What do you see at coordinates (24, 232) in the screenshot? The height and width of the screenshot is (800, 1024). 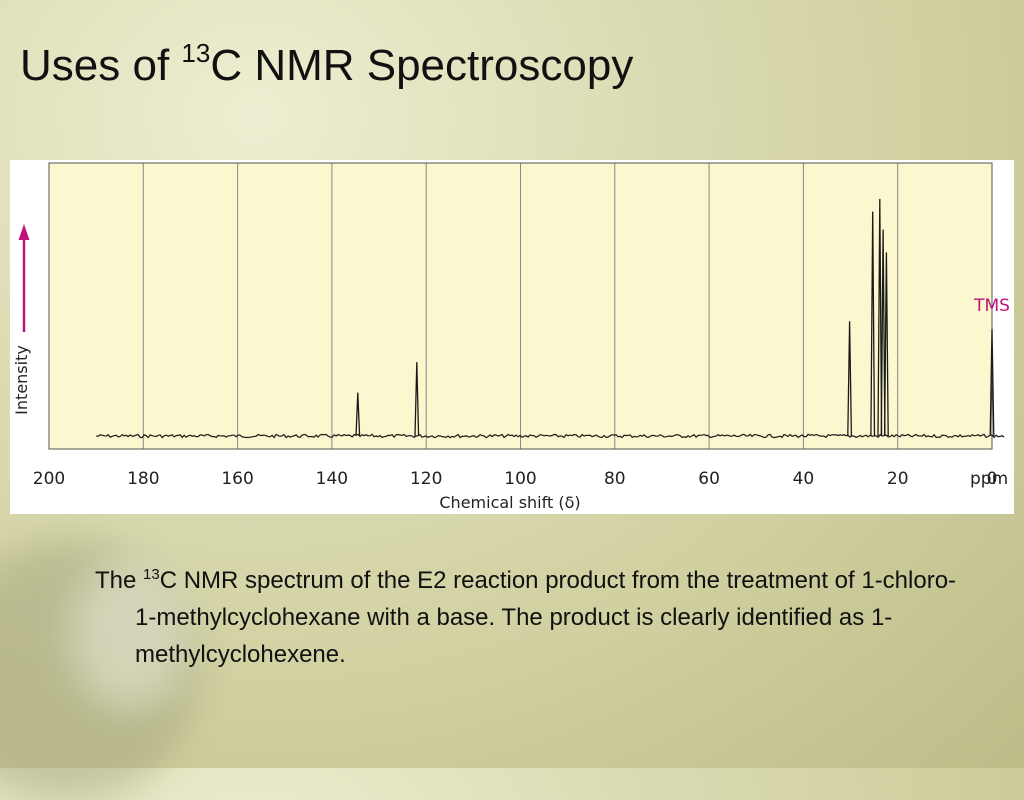 I see `intensity-arrowhead` at bounding box center [24, 232].